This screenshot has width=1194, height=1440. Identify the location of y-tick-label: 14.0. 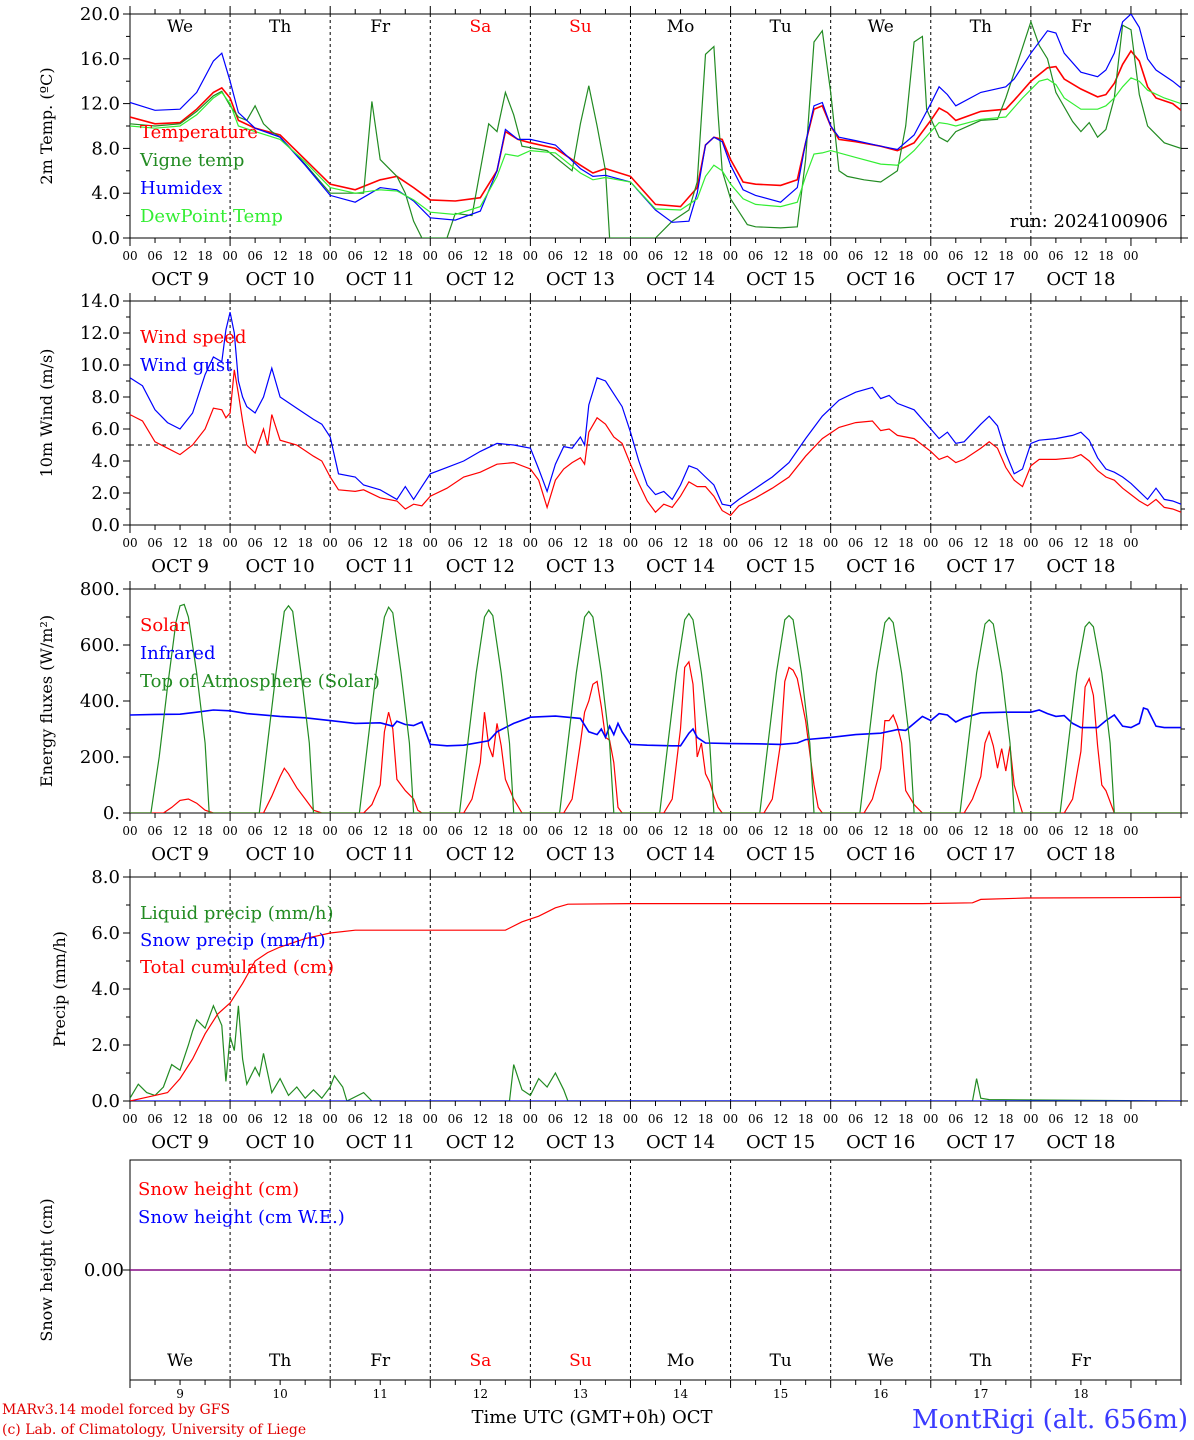
(100, 301).